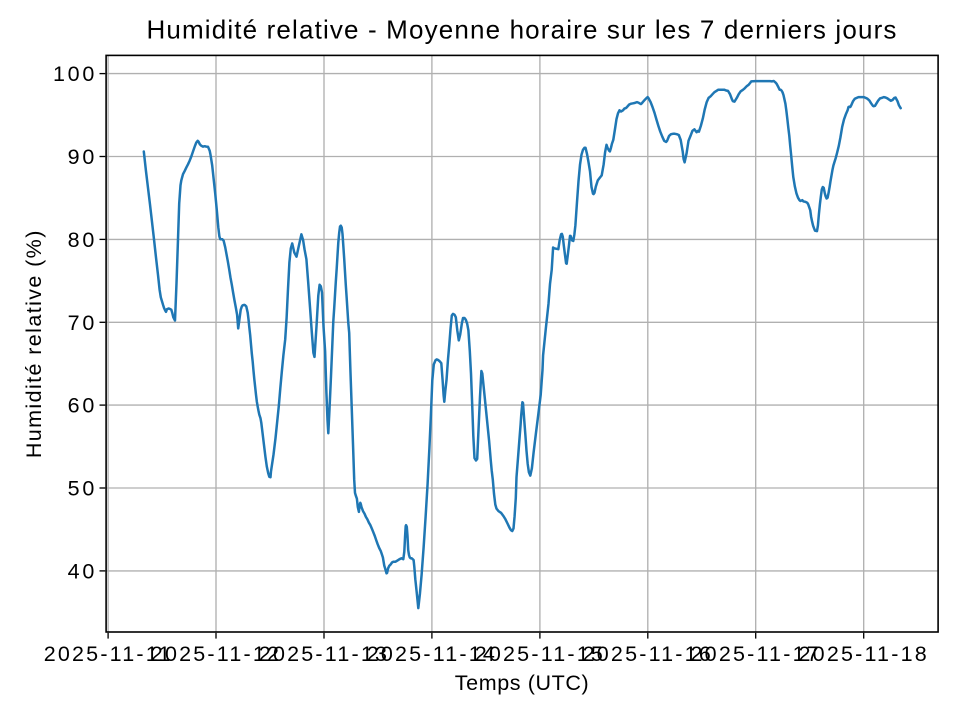 The image size is (960, 720). I want to click on svg-text: 80, so click(82, 240).